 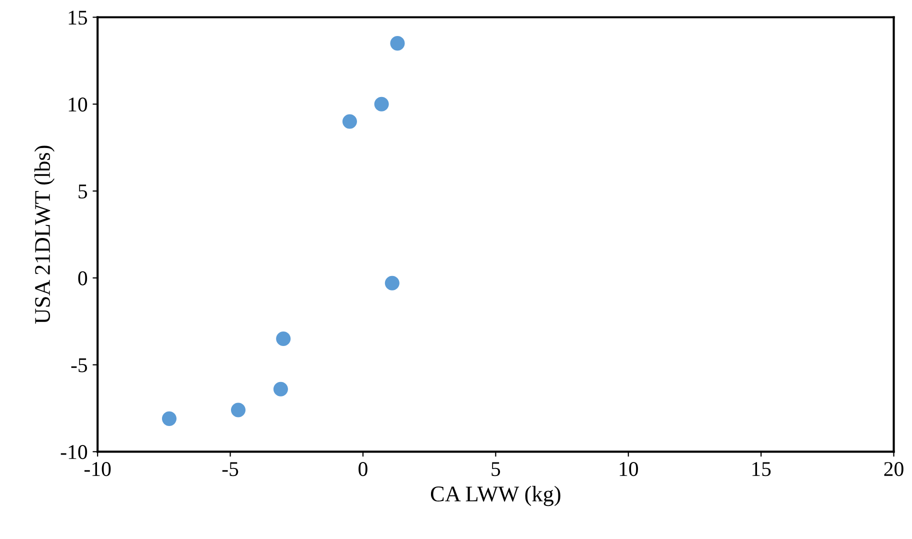 What do you see at coordinates (761, 469) in the screenshot?
I see `x-tick-label: 15` at bounding box center [761, 469].